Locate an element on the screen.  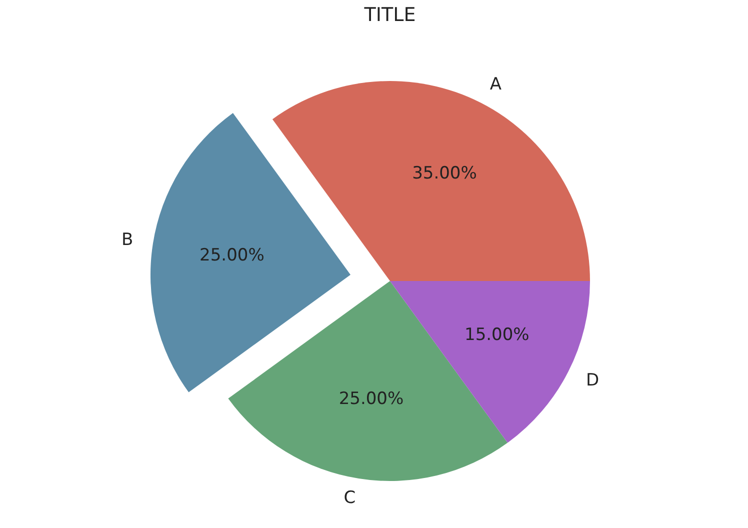
slice-label: C is located at coordinates (350, 498).